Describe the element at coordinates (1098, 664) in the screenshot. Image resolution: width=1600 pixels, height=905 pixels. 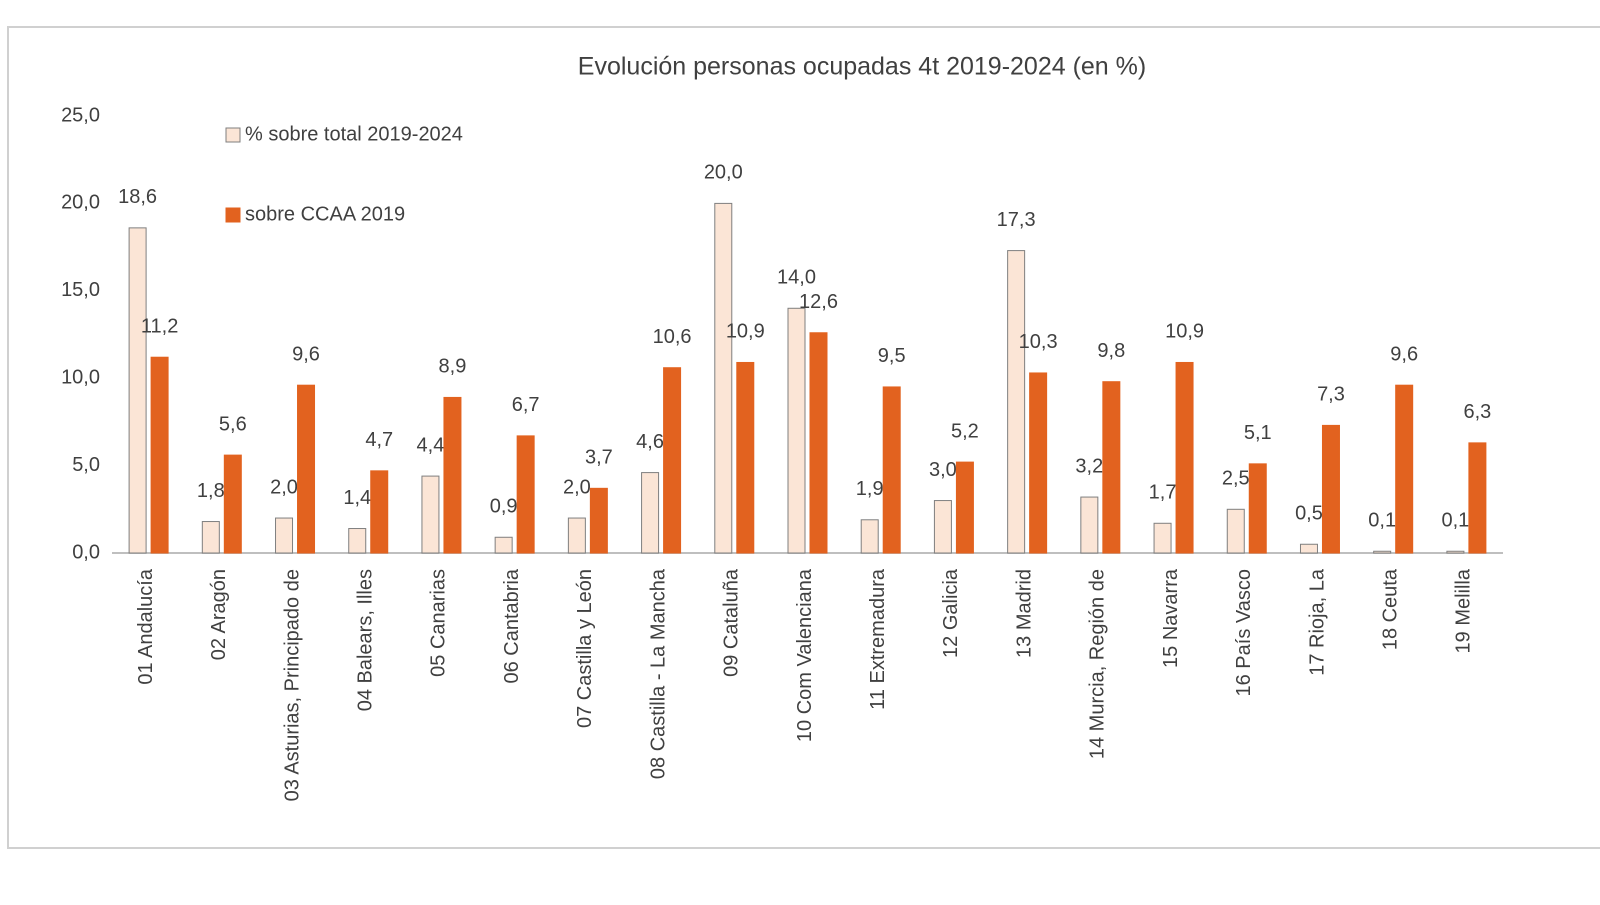
I see `x-tick-label: 14 Murcia, Región de` at that location.